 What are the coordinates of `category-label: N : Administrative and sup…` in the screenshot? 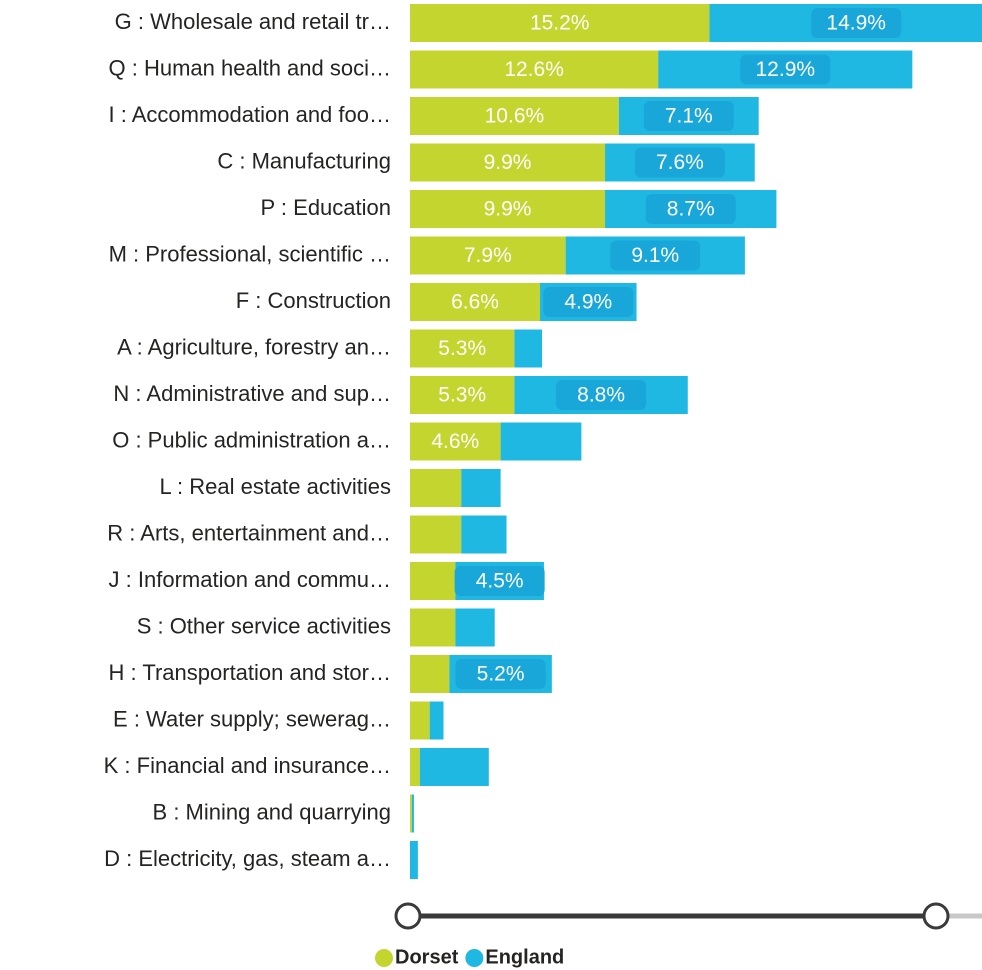 It's located at (252, 393).